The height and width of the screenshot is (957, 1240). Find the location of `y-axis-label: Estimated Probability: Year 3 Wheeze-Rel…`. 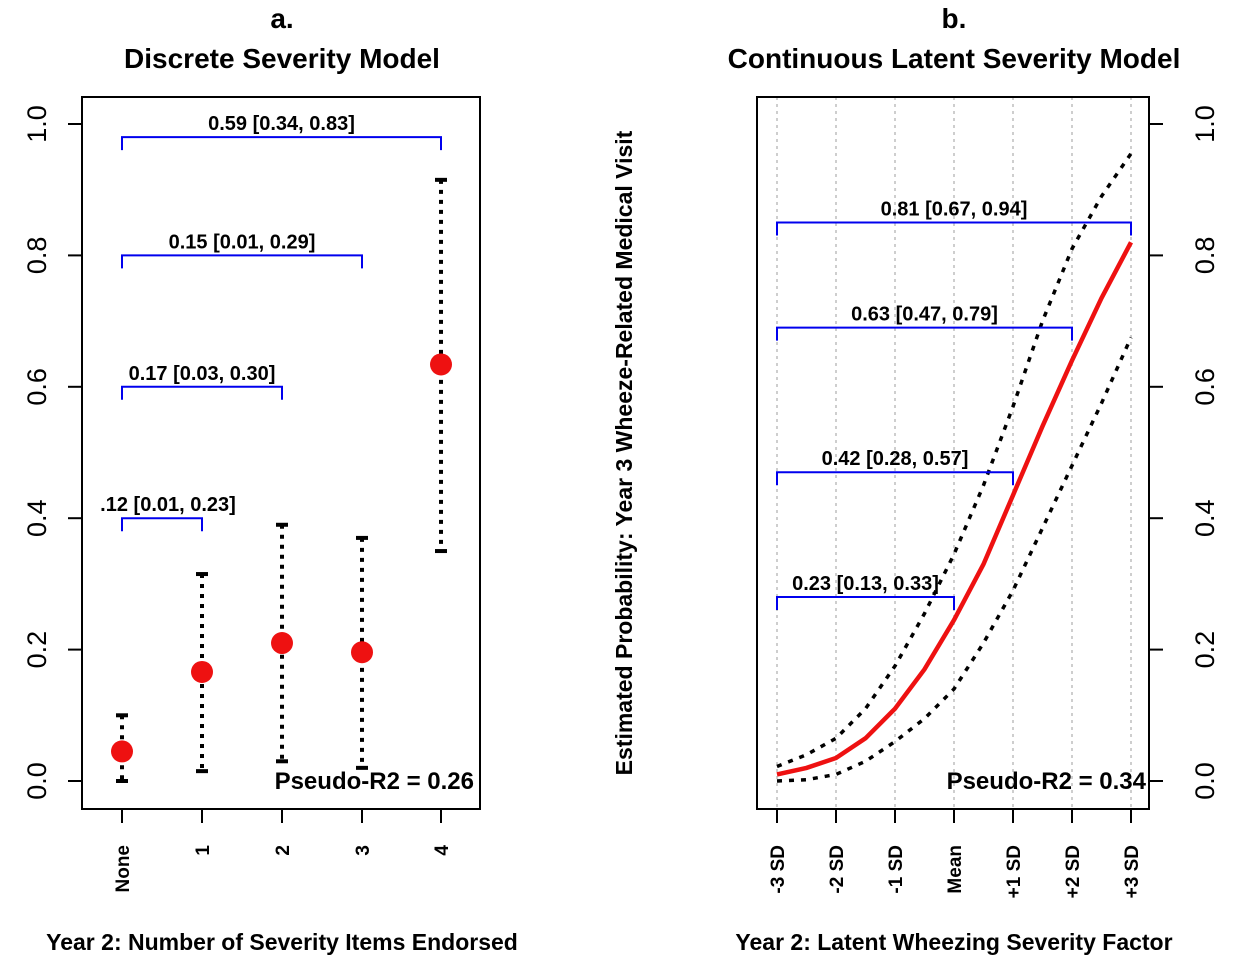

y-axis-label: Estimated Probability: Year 3 Wheeze-Rel… is located at coordinates (624, 452).